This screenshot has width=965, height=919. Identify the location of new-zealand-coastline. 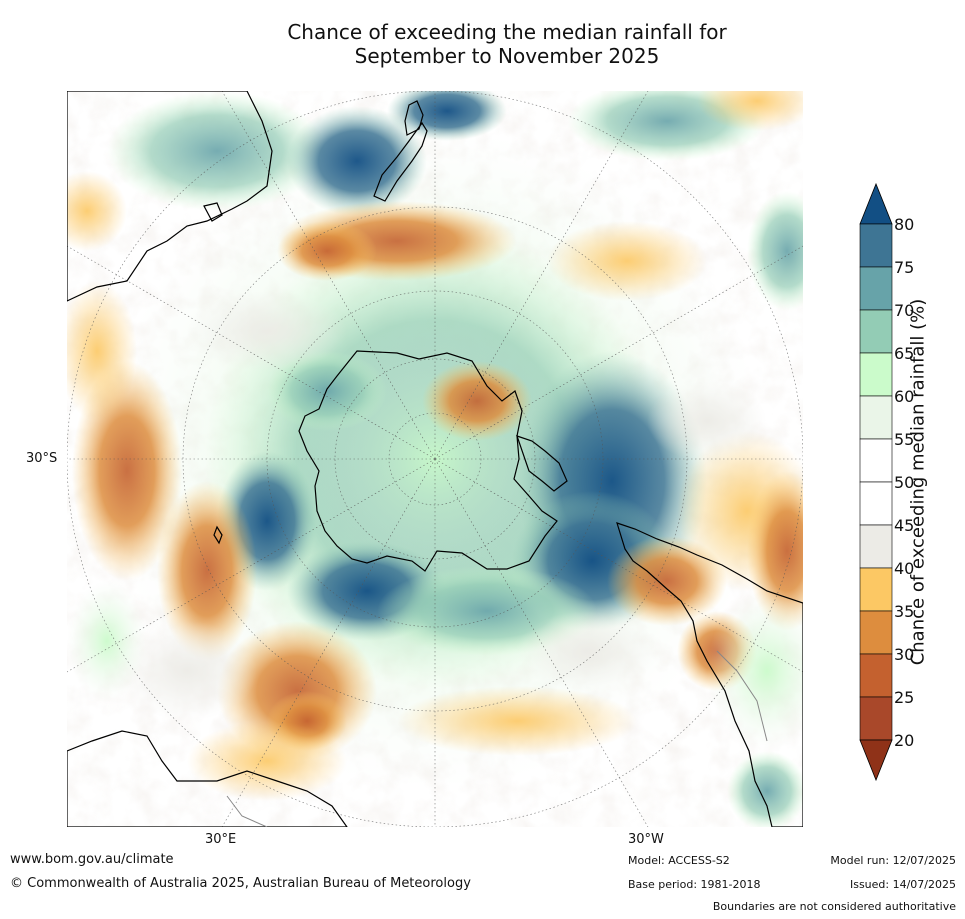
(400, 161).